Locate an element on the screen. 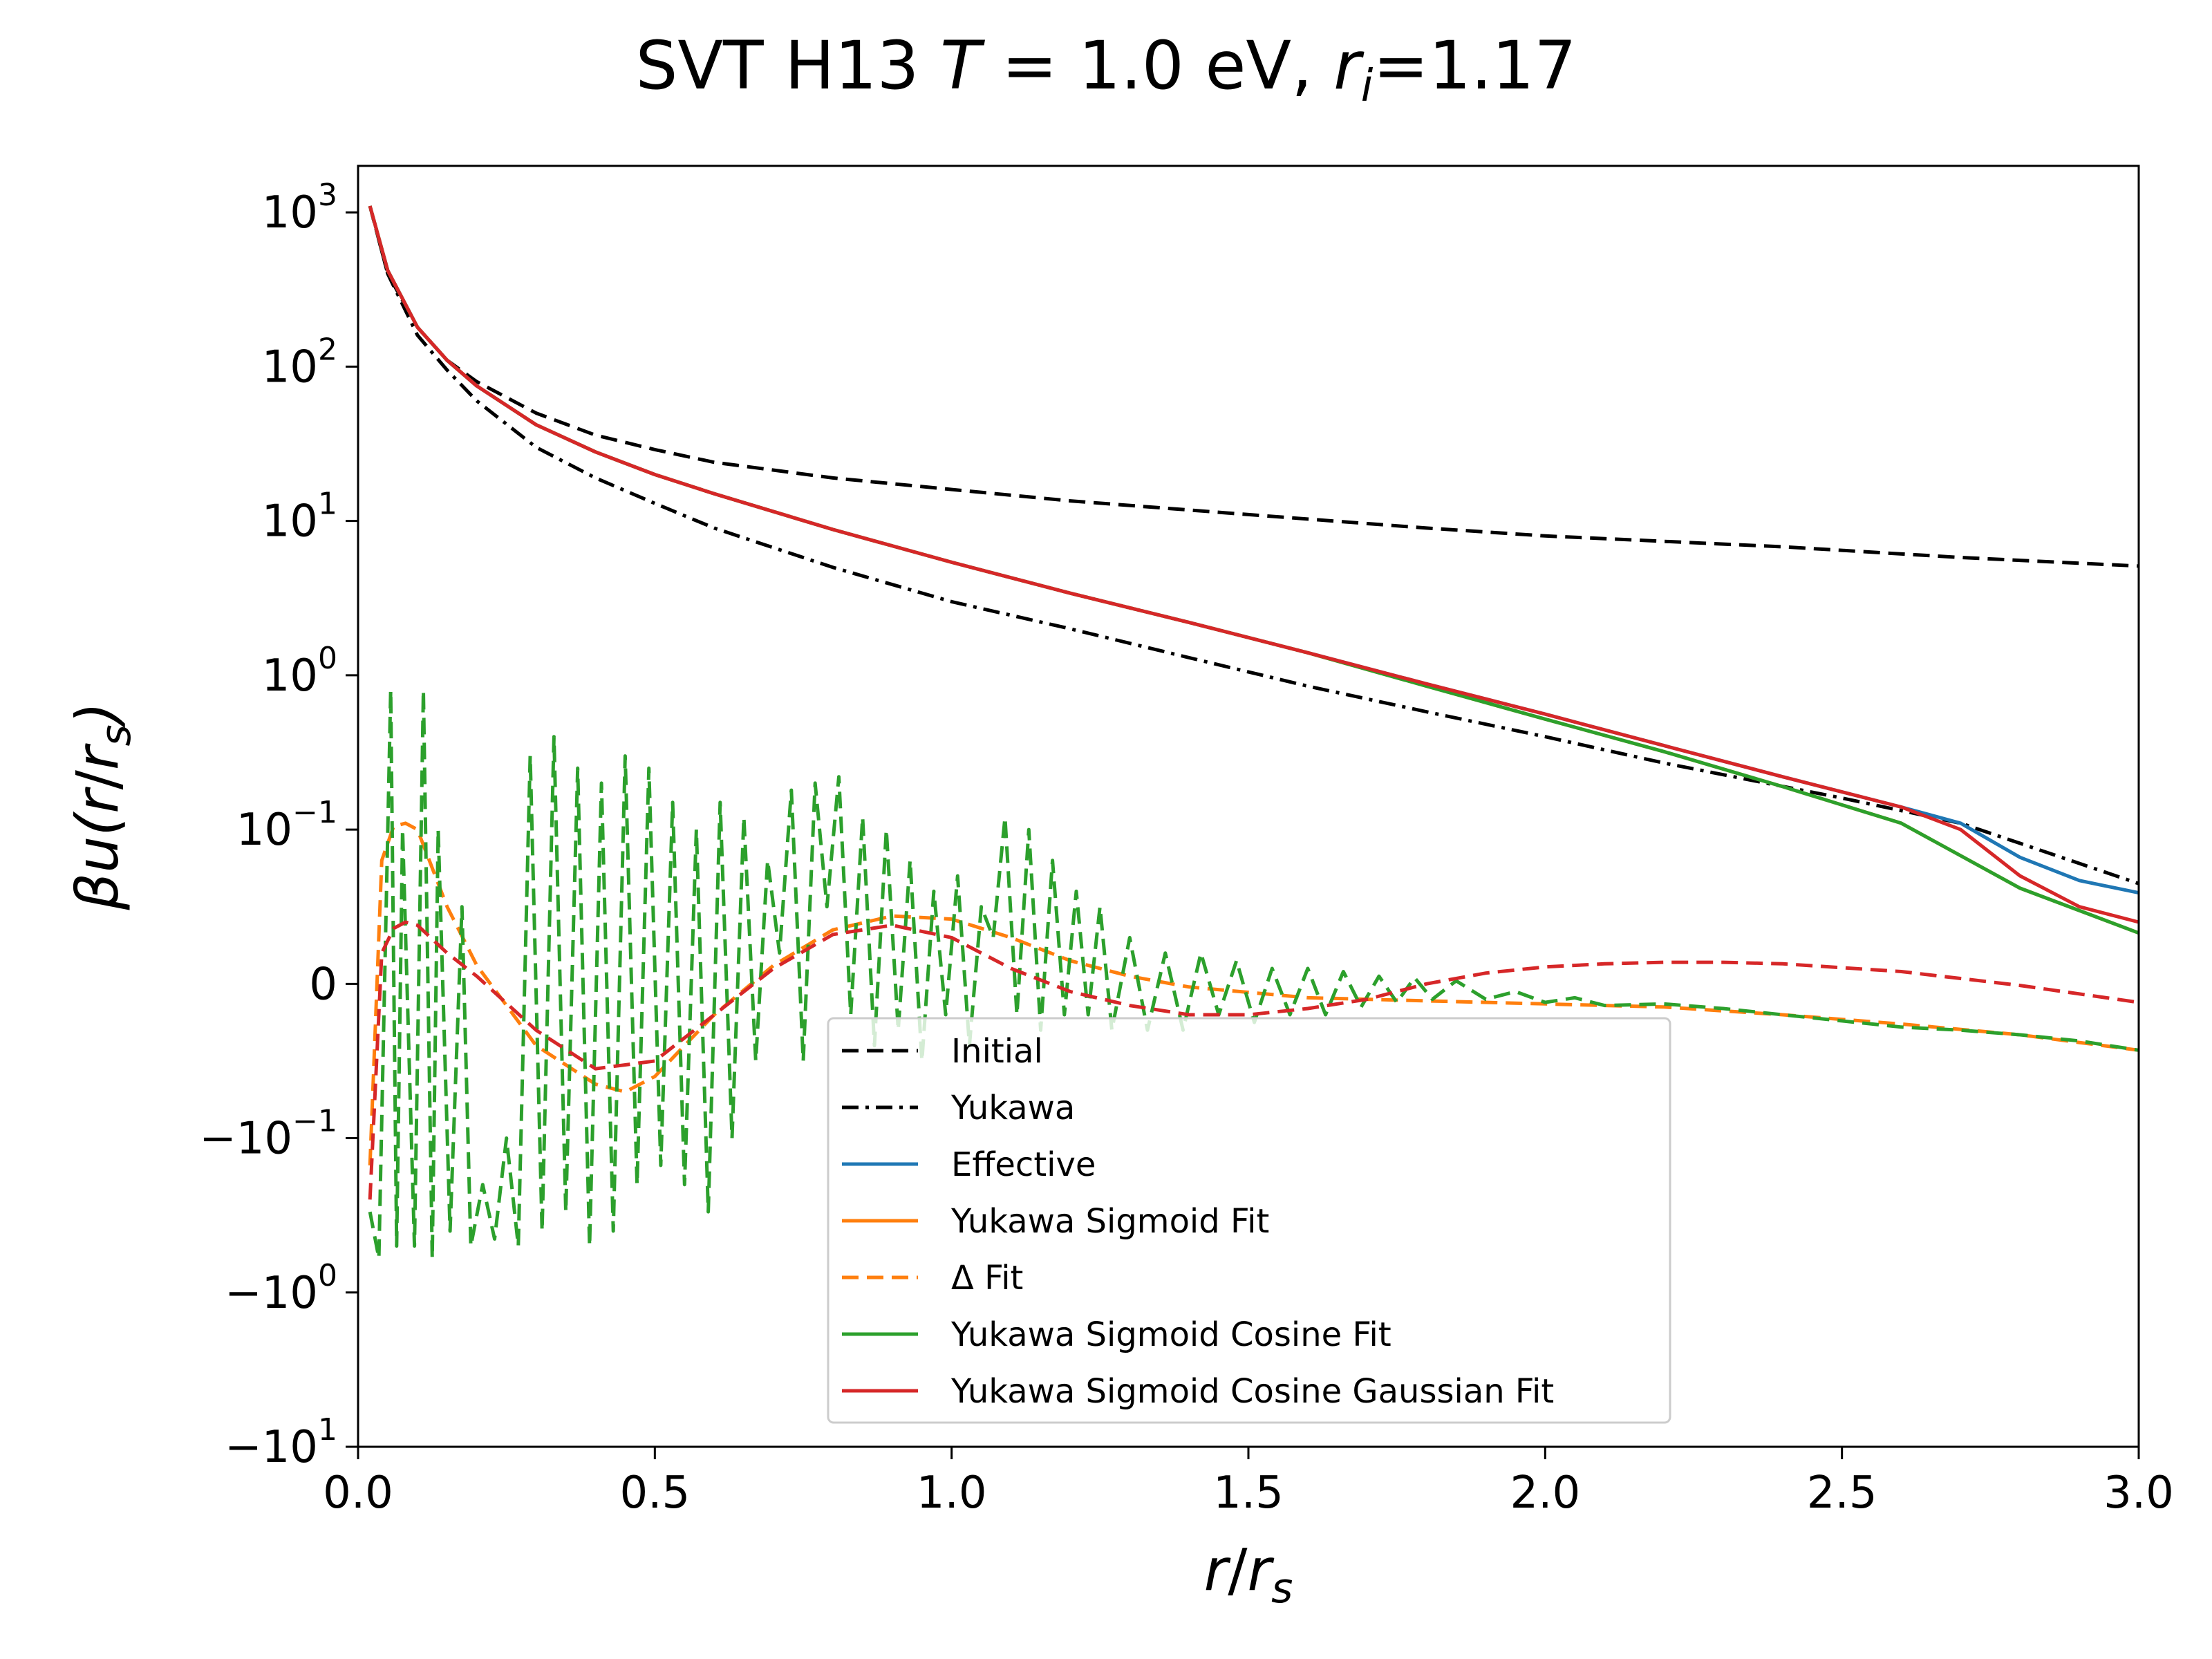 The image size is (2212, 1659). y-tick-label: −10−1 is located at coordinates (268, 1134).